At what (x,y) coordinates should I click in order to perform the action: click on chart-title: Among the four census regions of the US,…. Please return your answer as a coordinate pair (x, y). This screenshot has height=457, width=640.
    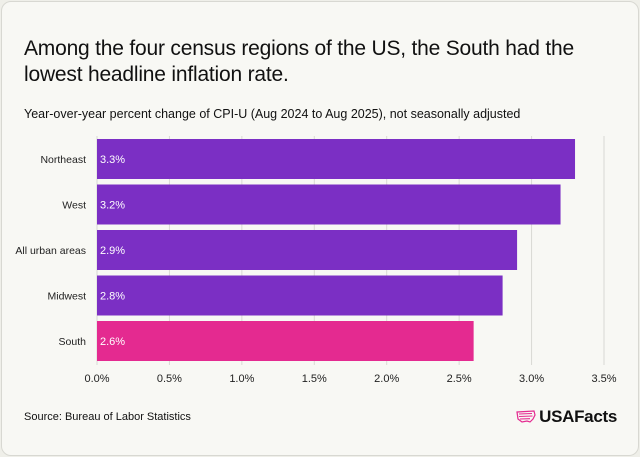
    Looking at the image, I should click on (299, 61).